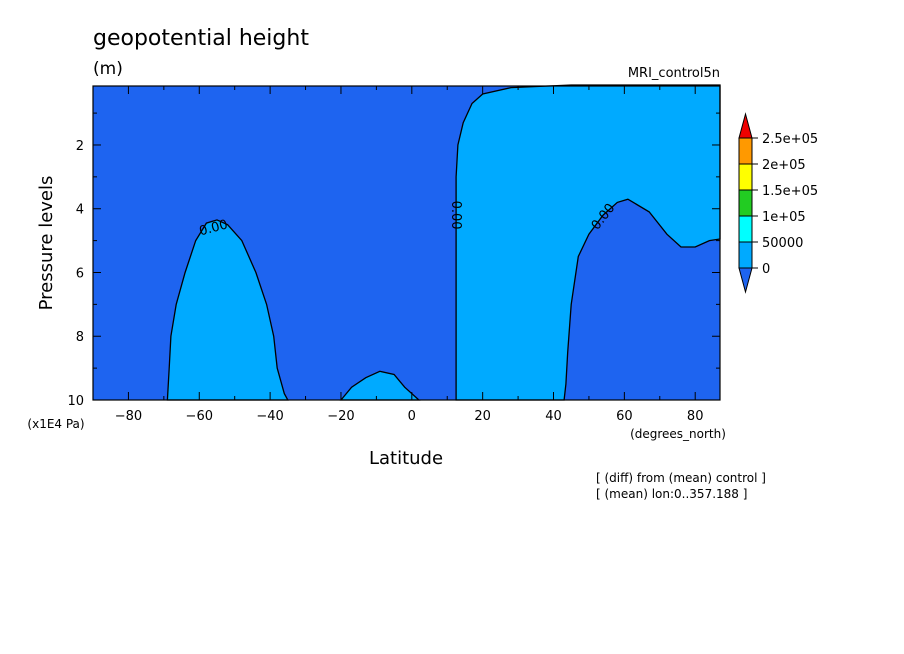 The width and height of the screenshot is (904, 654). Describe the element at coordinates (553, 416) in the screenshot. I see `x-tick-label: 40` at that location.